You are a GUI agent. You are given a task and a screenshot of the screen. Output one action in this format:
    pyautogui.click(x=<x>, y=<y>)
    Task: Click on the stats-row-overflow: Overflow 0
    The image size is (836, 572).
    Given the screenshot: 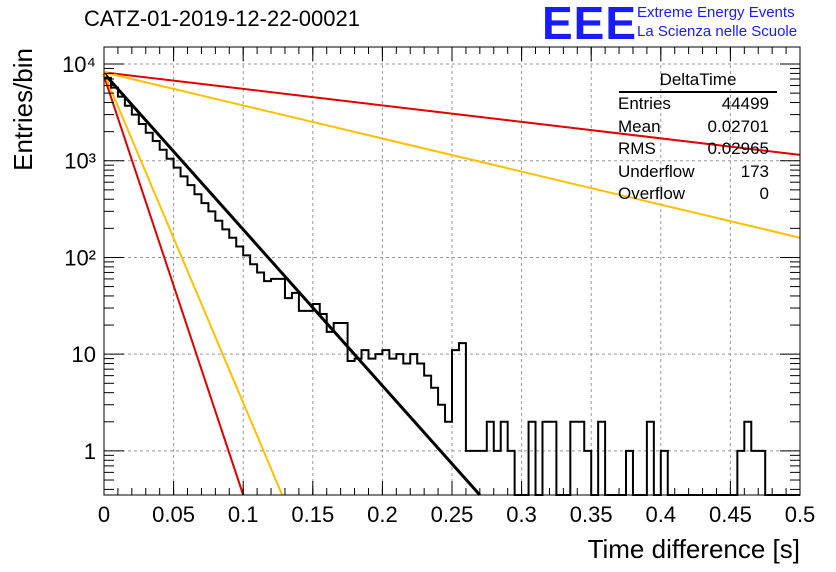 What is the action you would take?
    pyautogui.click(x=695, y=194)
    